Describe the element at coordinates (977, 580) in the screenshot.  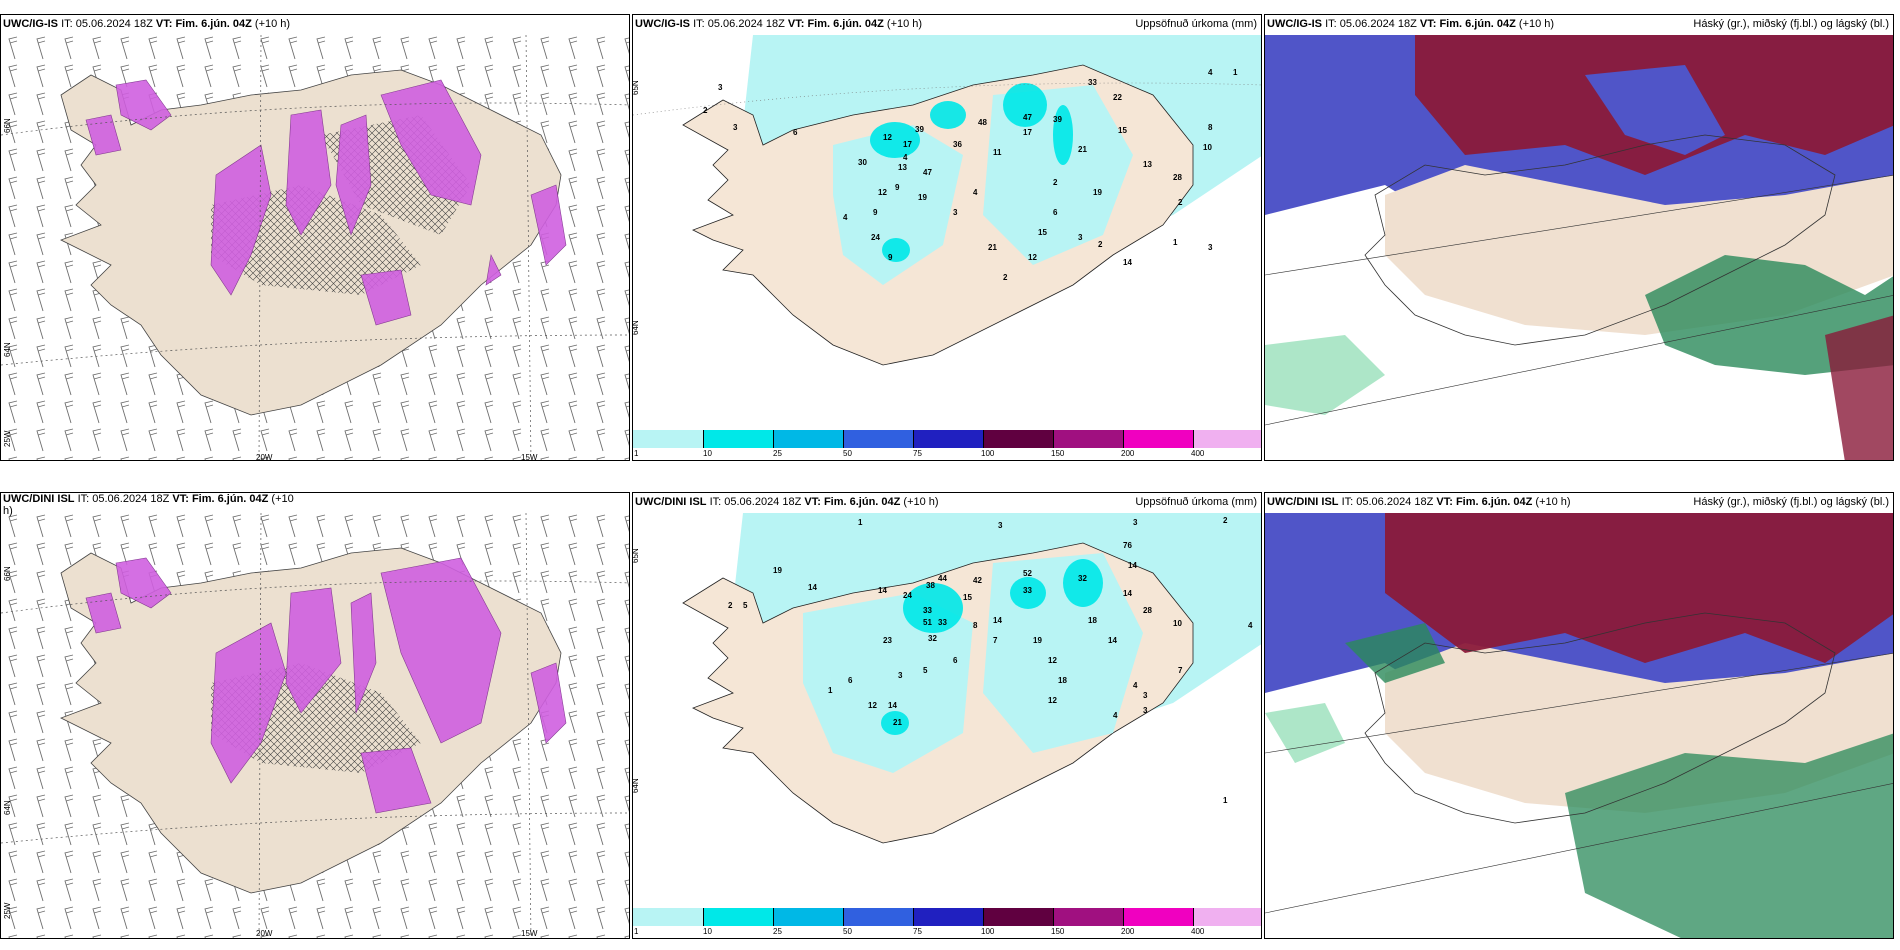
I see `svg-text: 42` at that location.